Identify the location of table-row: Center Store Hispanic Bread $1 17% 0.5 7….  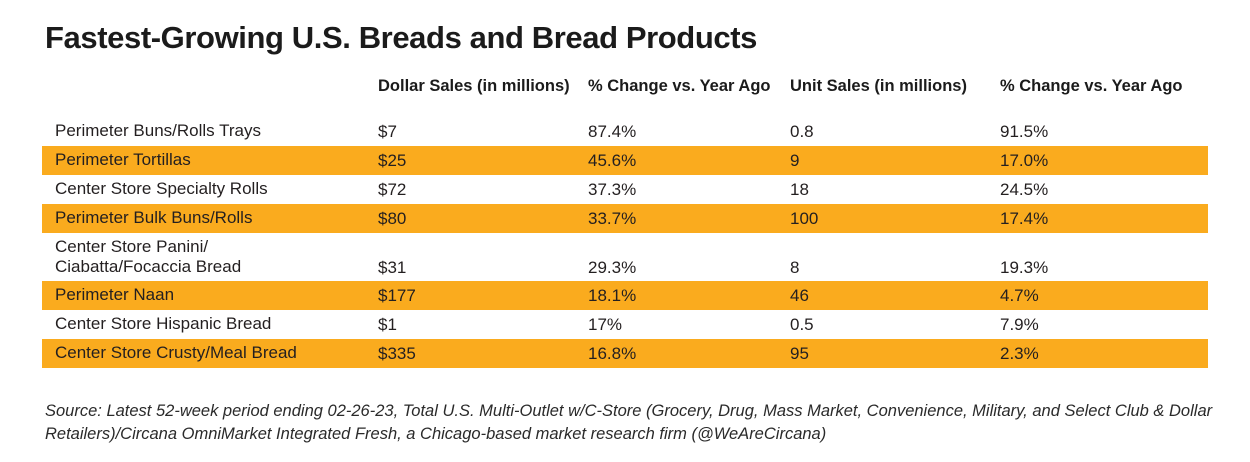
(625, 324).